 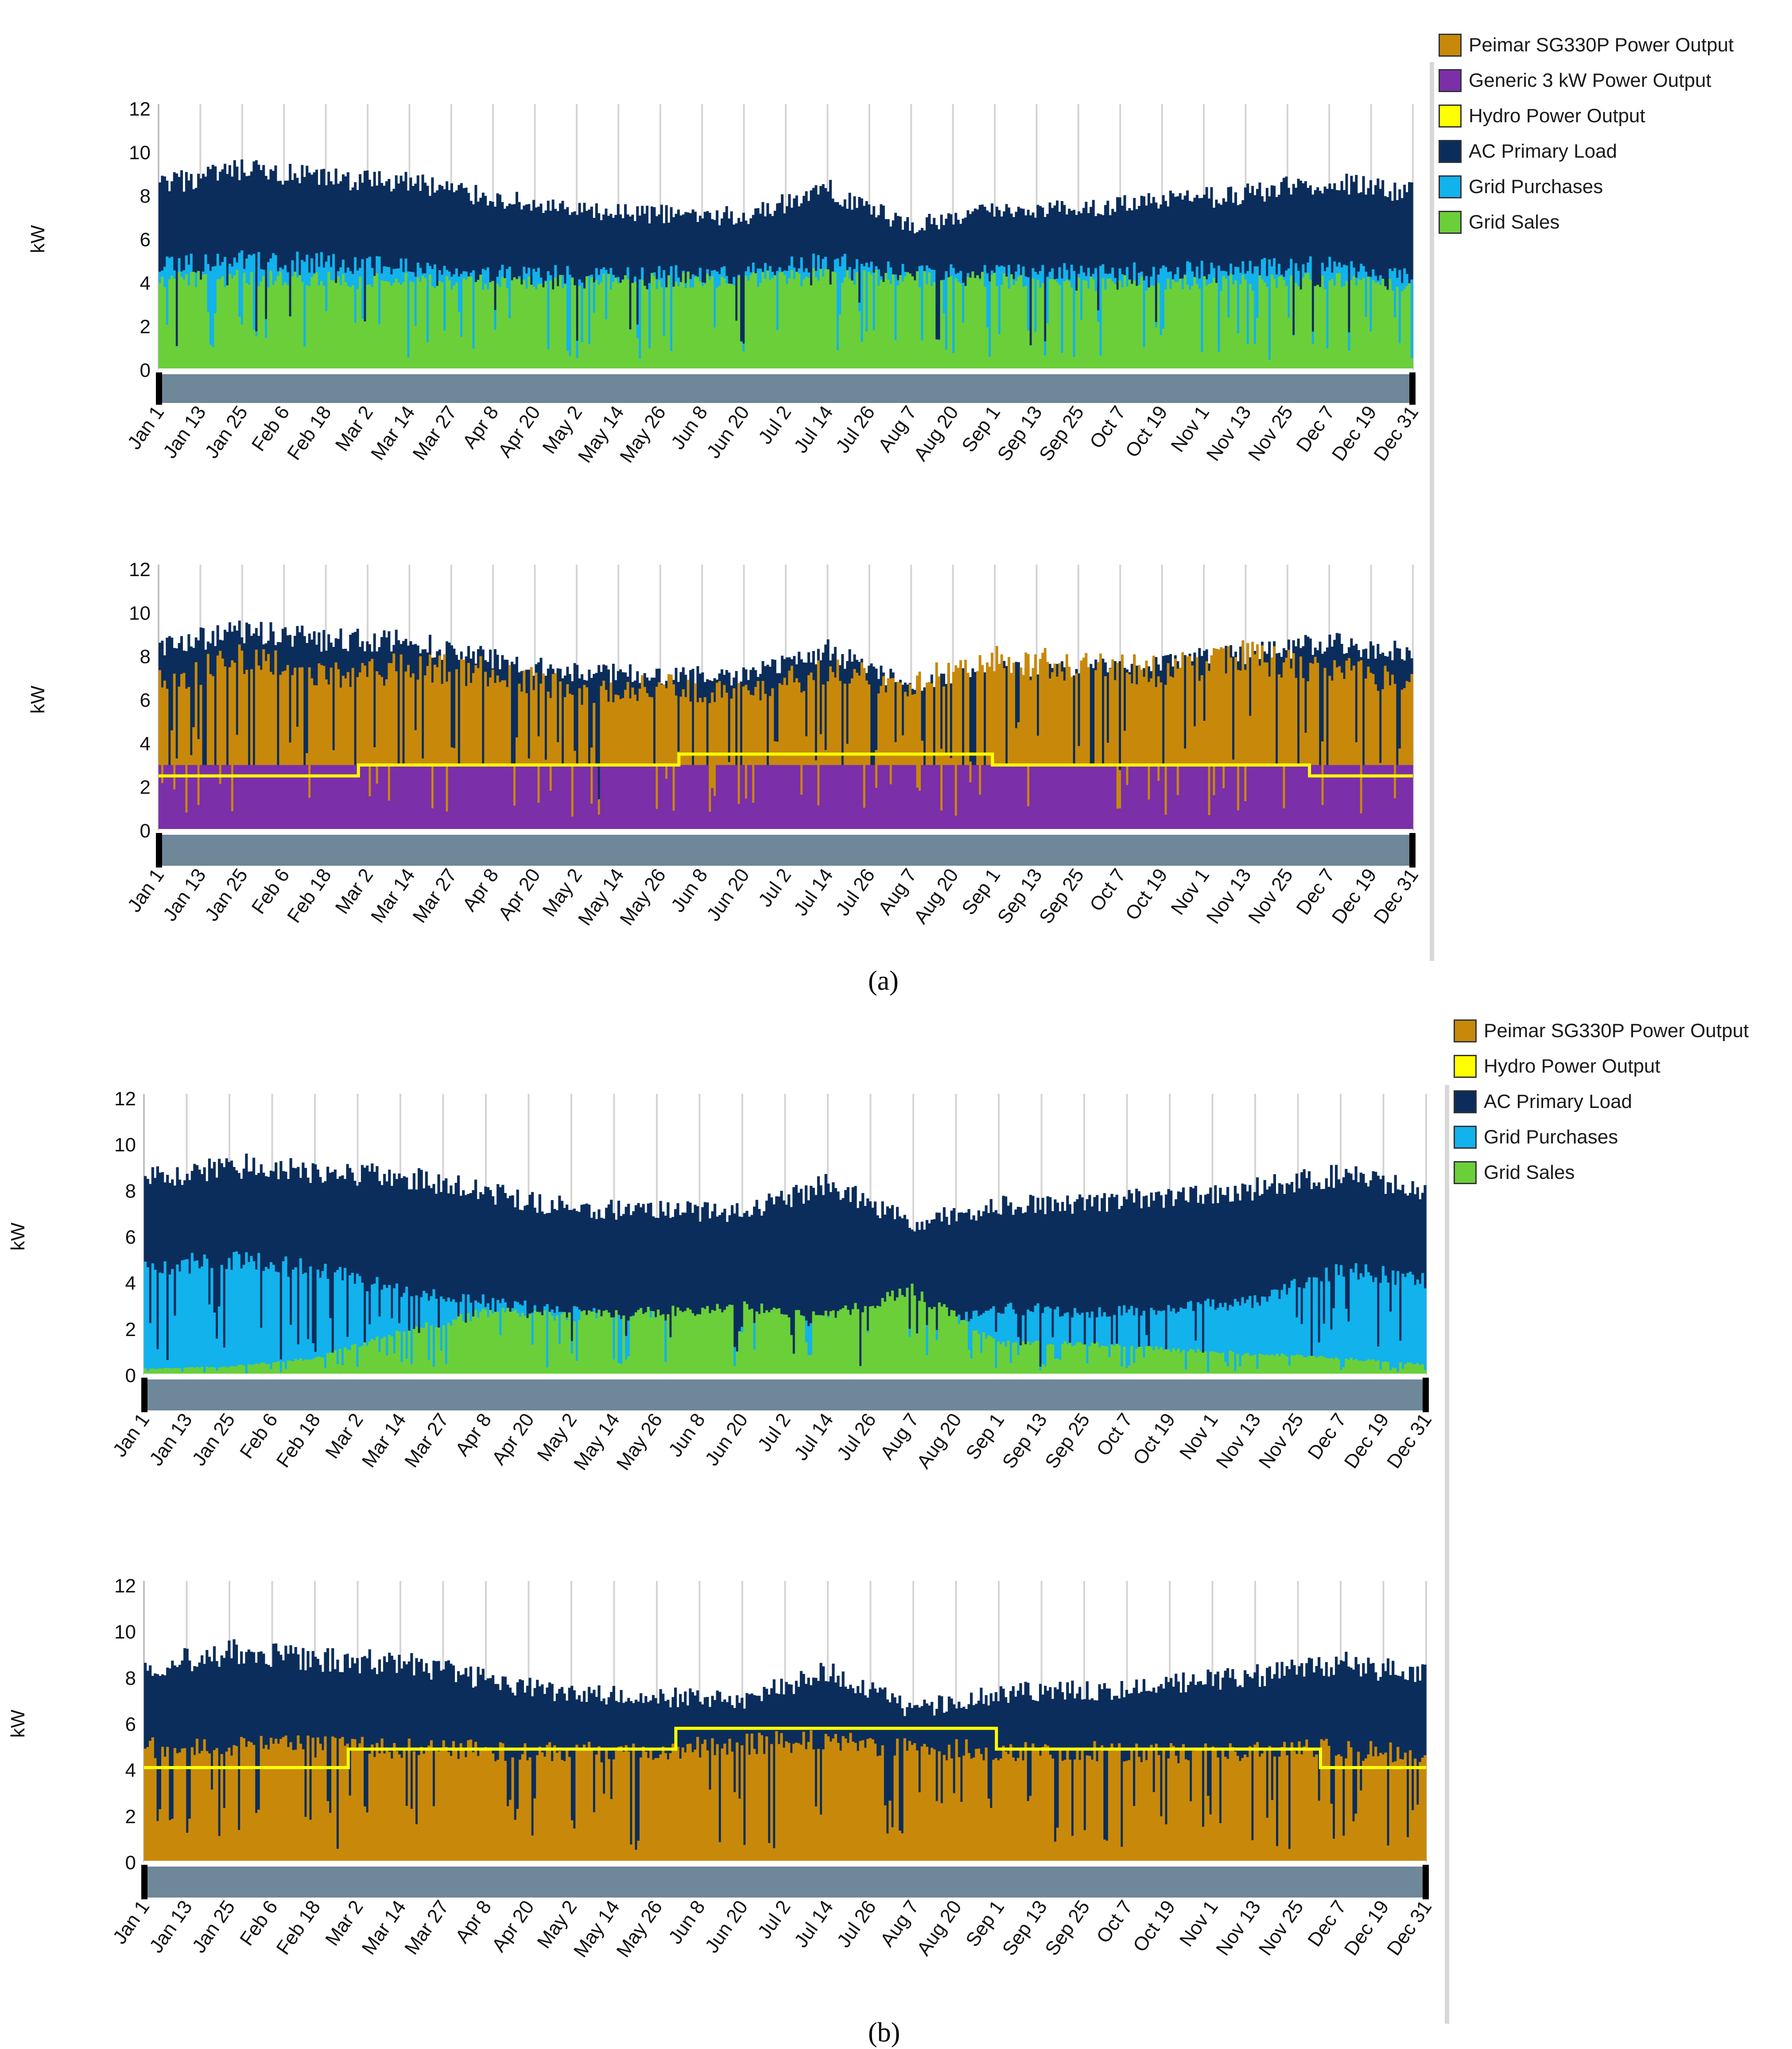 What do you see at coordinates (884, 2033) in the screenshot?
I see `panel-label-b: (b)` at bounding box center [884, 2033].